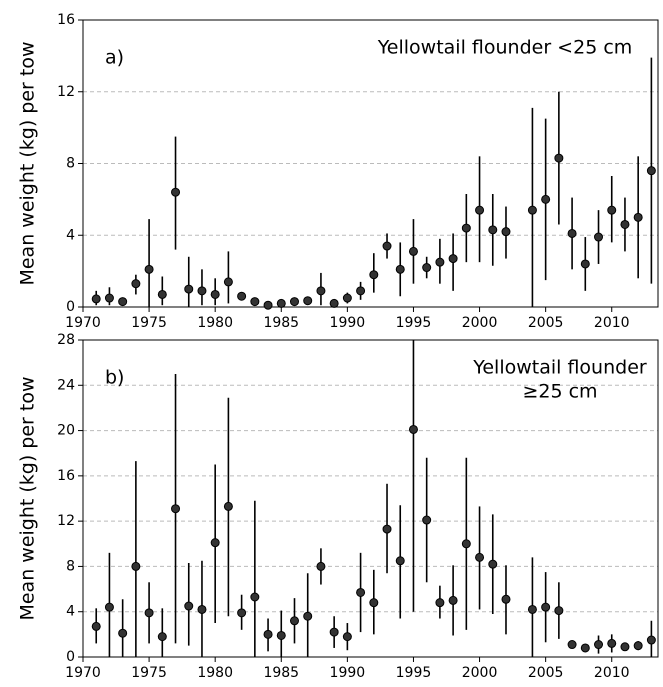  Describe the element at coordinates (559, 392) in the screenshot. I see `annotation: ≥25 cm` at that location.